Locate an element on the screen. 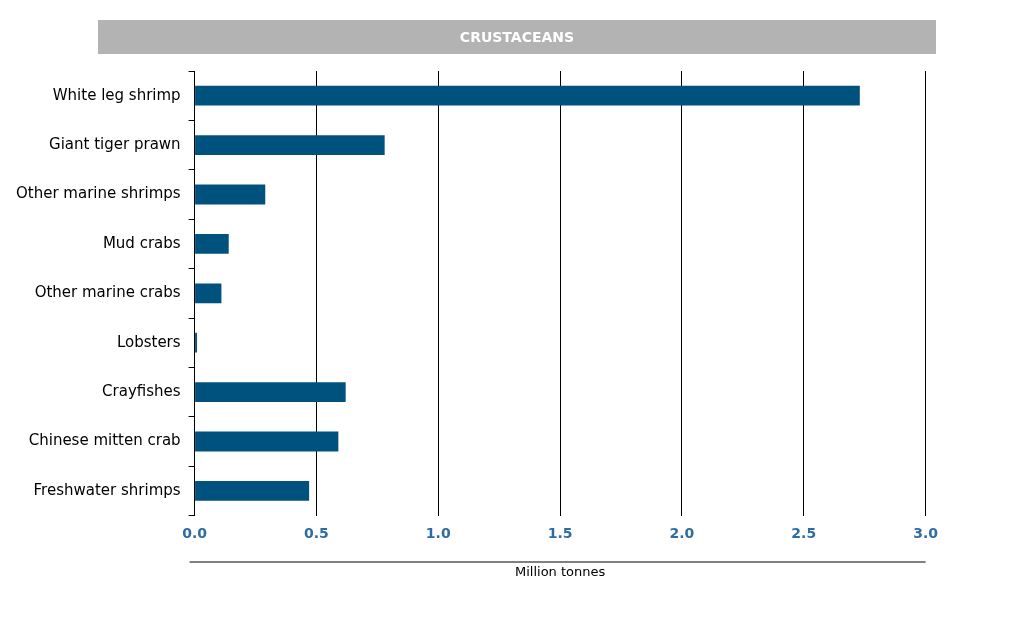 The height and width of the screenshot is (633, 1030). x-tick-label: 2.0 is located at coordinates (682, 532).